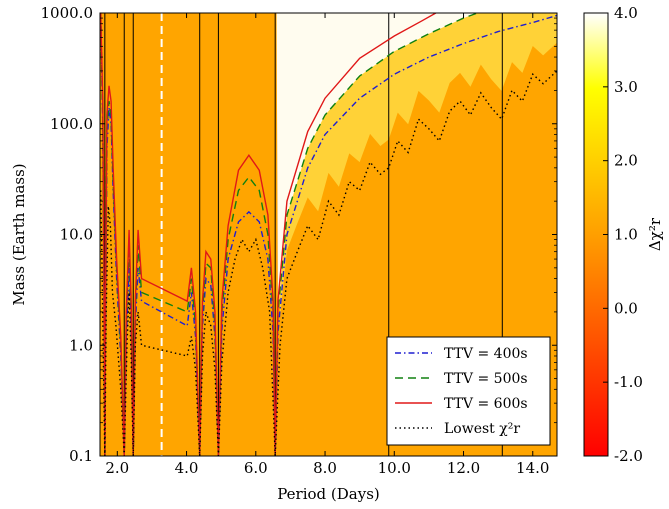 This screenshot has height=509, width=669. I want to click on y-tick-label-1: 1.0, so click(81, 345).